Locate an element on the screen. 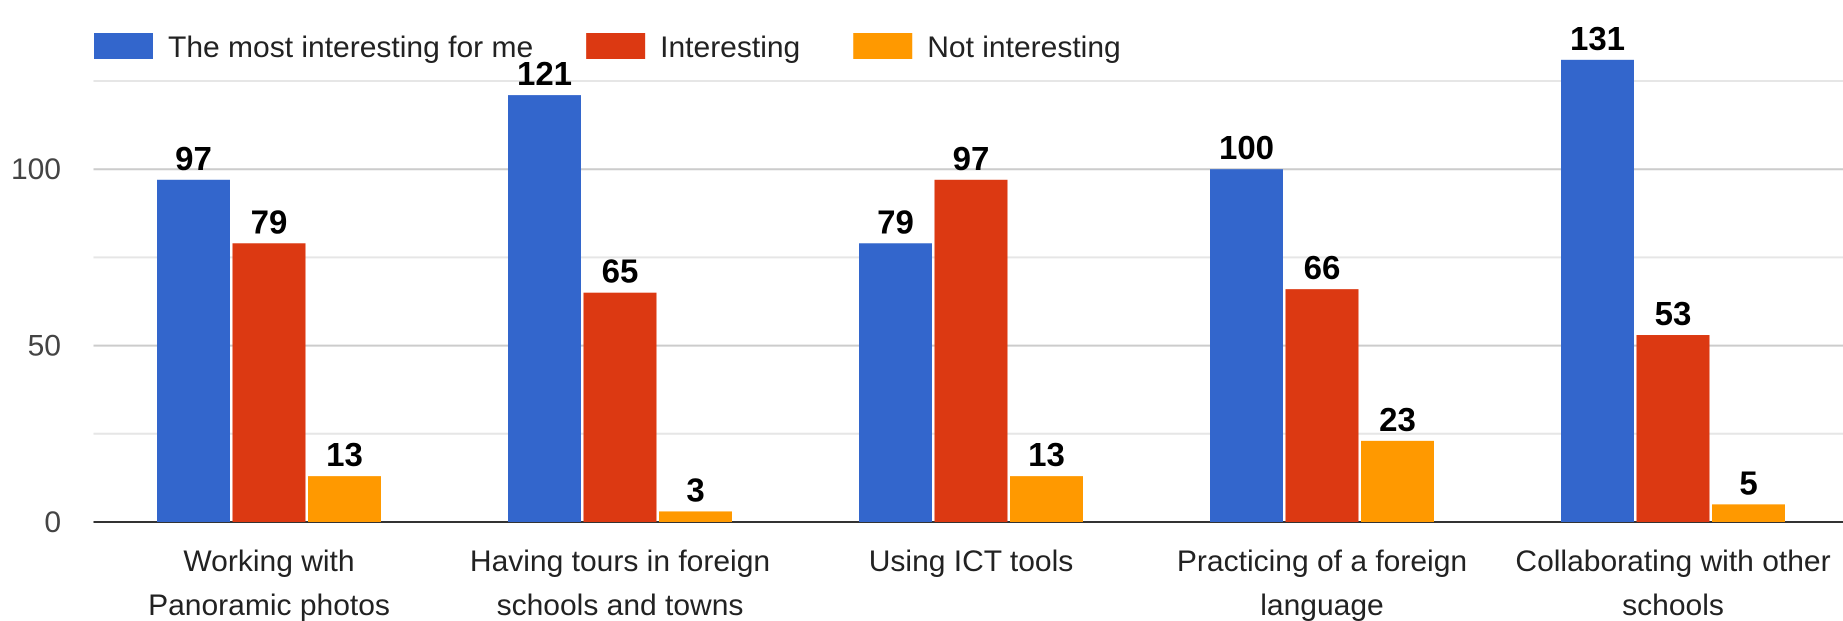 The width and height of the screenshot is (1843, 621). data-label: 23 is located at coordinates (1397, 419).